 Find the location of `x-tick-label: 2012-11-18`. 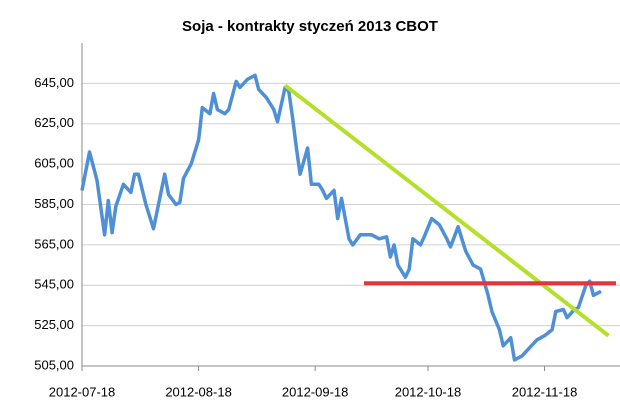

x-tick-label: 2012-11-18 is located at coordinates (545, 391).